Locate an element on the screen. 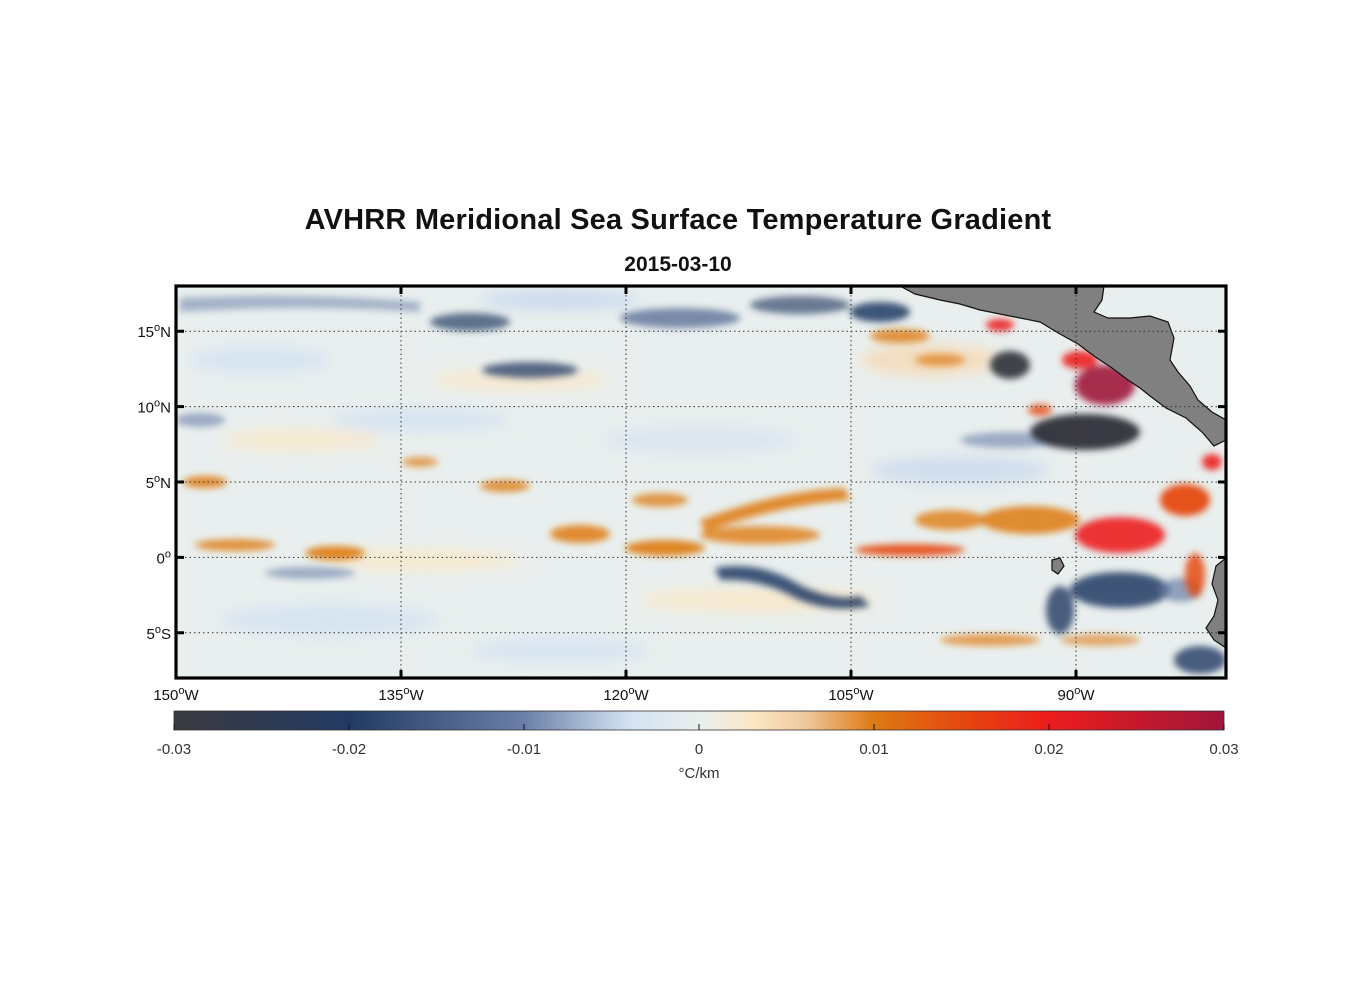 This screenshot has width=1356, height=1000. lat-tick-label: 10oN is located at coordinates (154, 407).